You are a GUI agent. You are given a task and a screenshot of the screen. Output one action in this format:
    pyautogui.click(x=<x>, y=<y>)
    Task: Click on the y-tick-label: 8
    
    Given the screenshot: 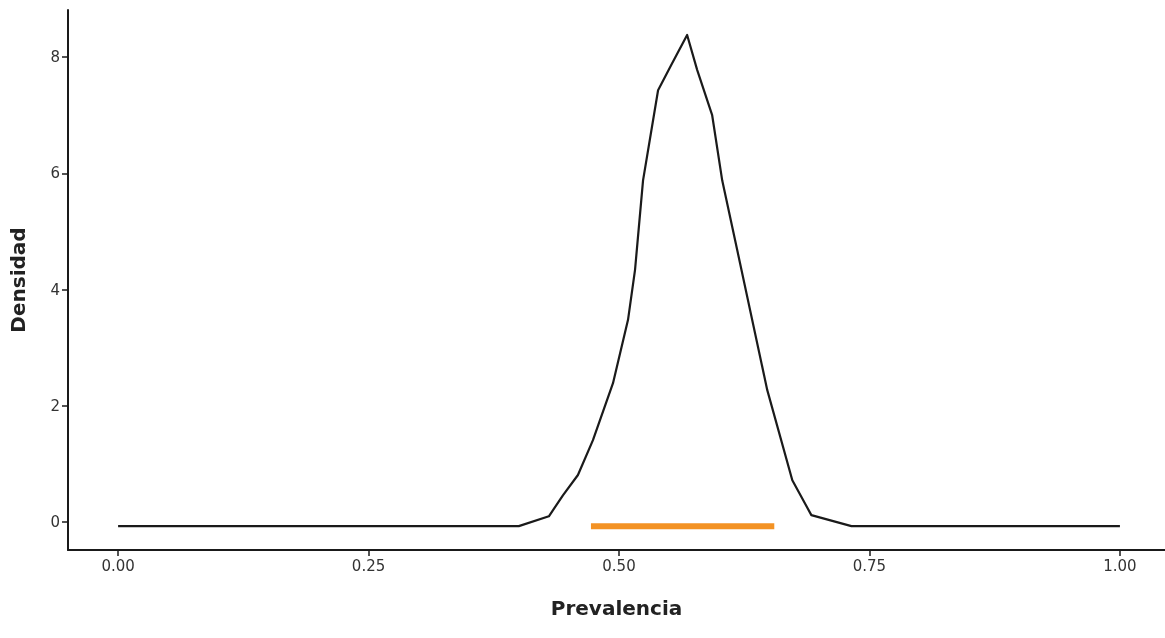 What is the action you would take?
    pyautogui.click(x=55, y=57)
    